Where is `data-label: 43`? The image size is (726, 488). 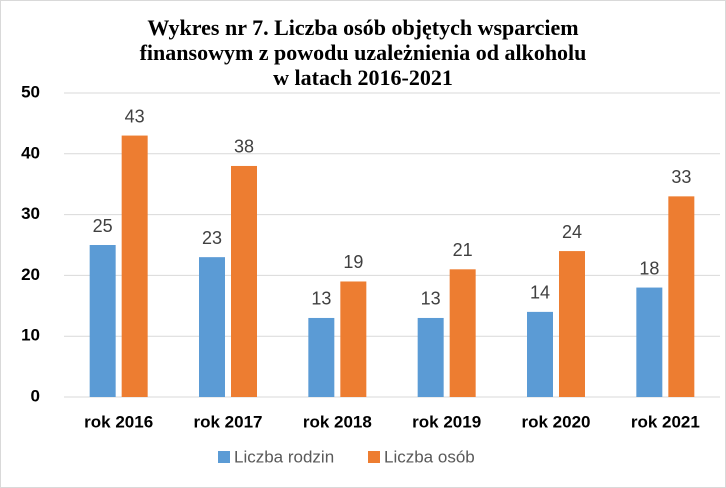 data-label: 43 is located at coordinates (135, 116).